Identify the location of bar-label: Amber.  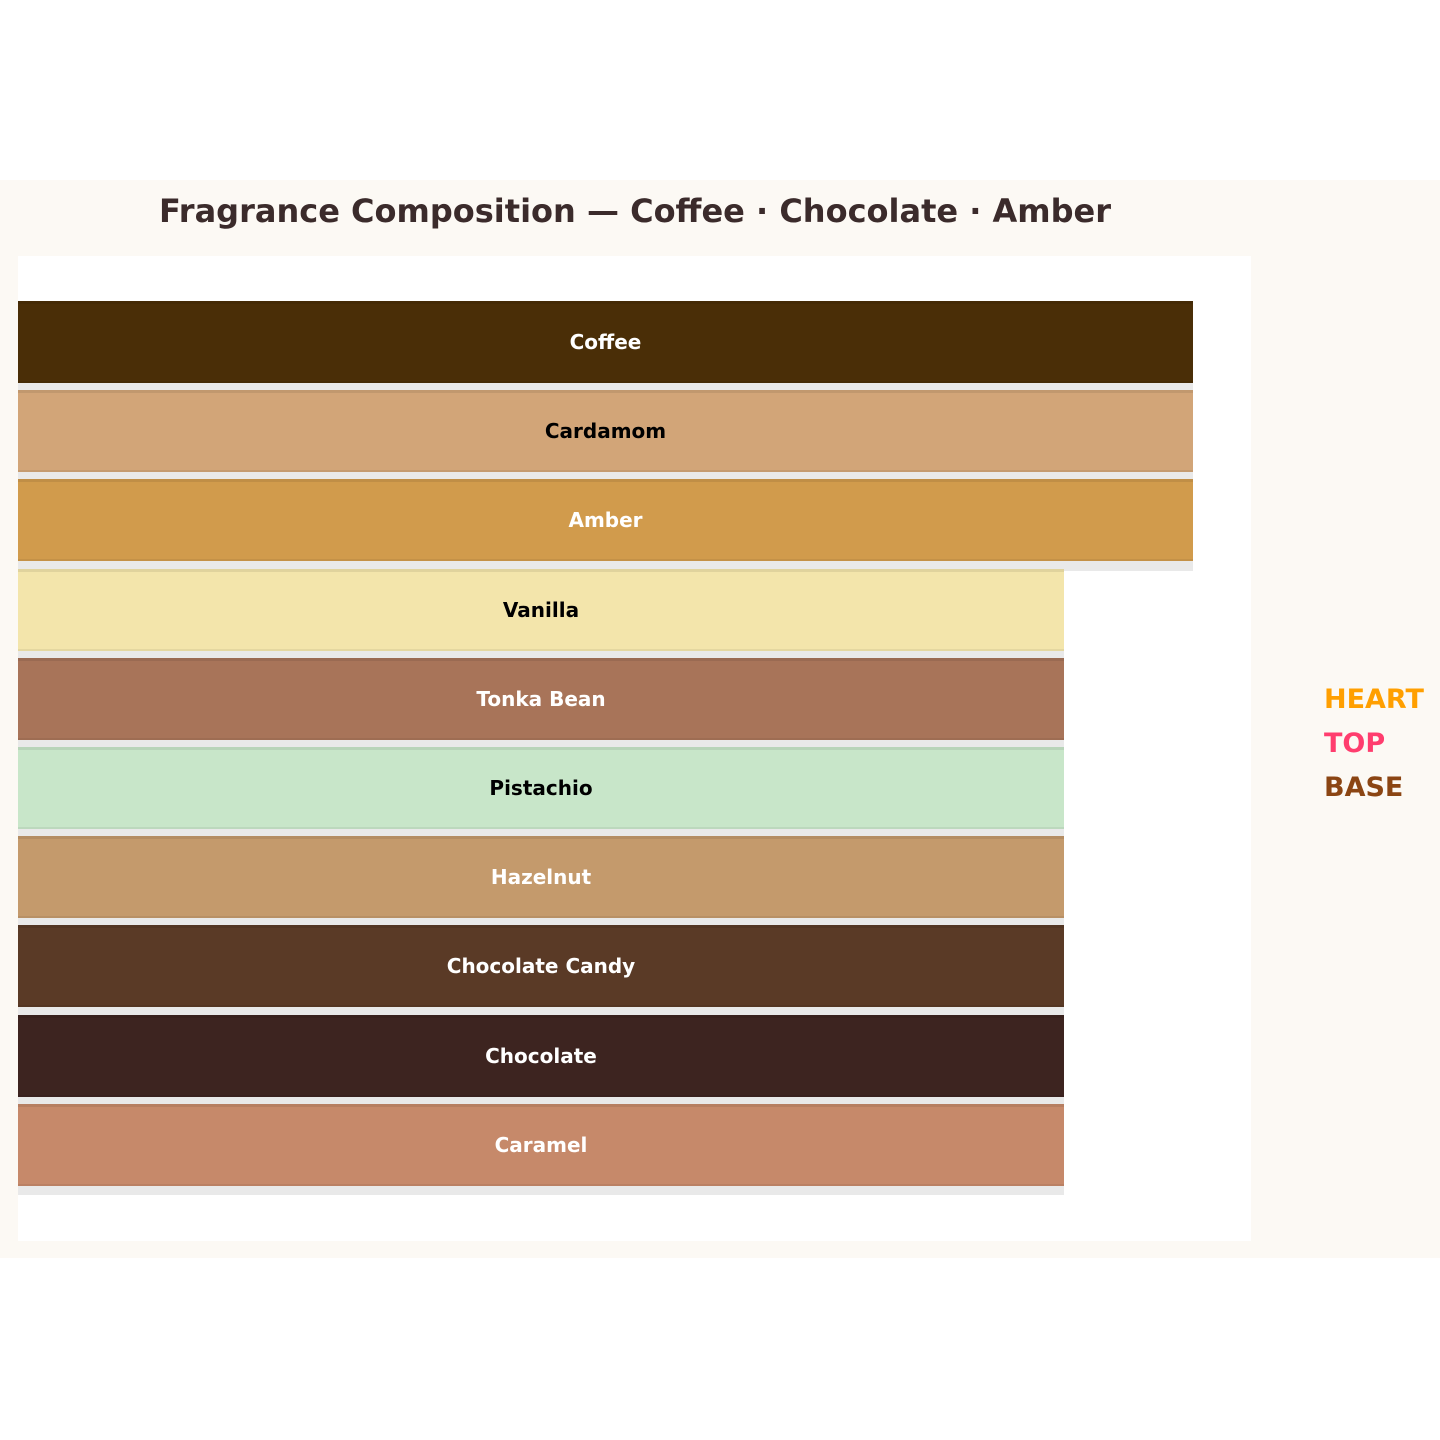
(605, 520).